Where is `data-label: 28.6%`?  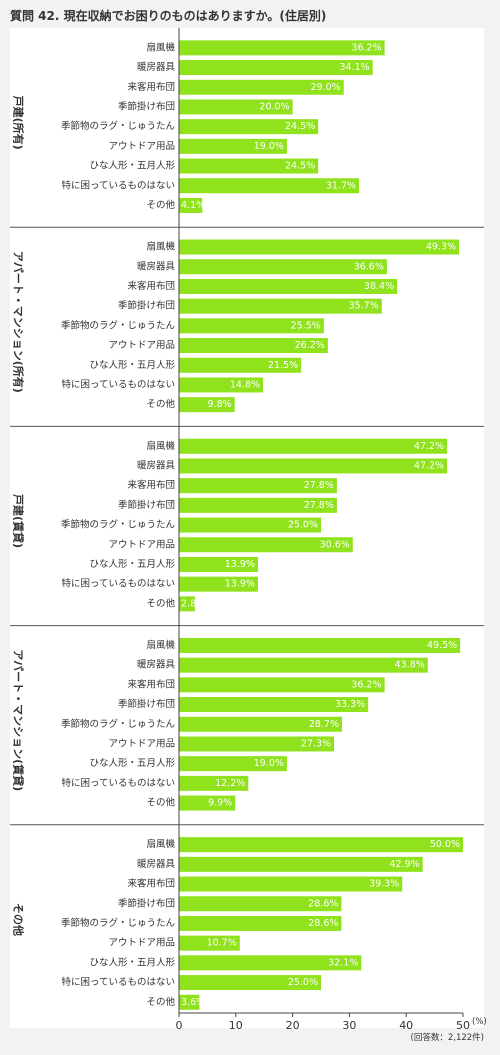 data-label: 28.6% is located at coordinates (323, 923).